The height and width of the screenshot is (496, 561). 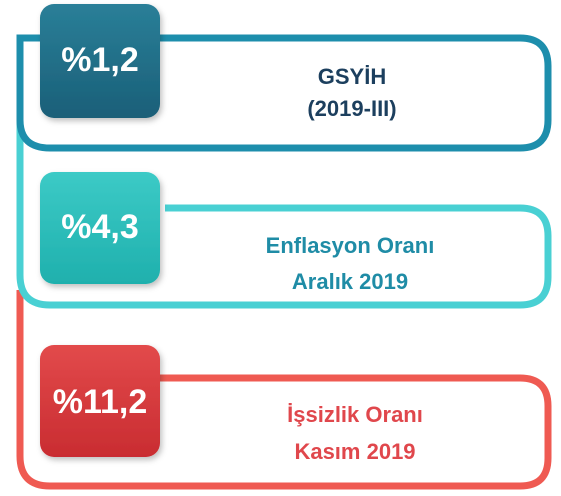 I want to click on value: %1,2, so click(x=100, y=60).